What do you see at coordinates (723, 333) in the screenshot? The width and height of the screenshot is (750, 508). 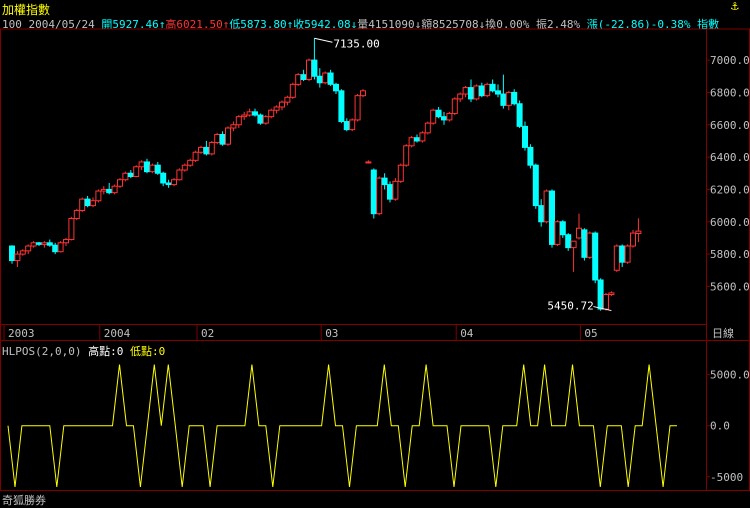 I see `axis-unit-label: 日線` at bounding box center [723, 333].